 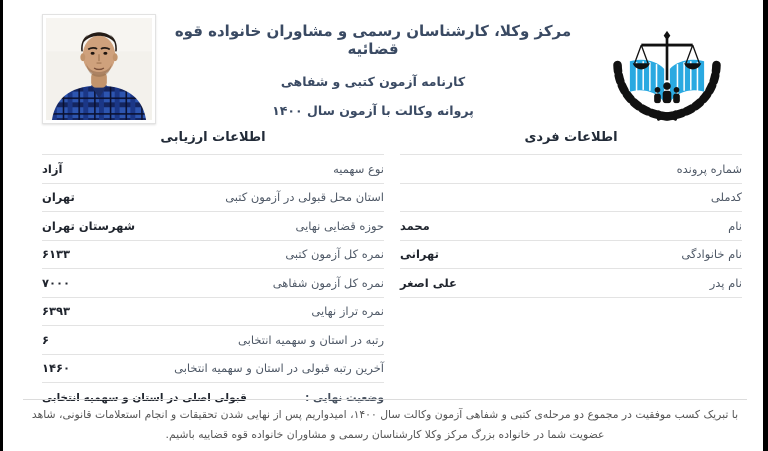 What do you see at coordinates (213, 283) in the screenshot?
I see `row-oral-score: نمره کل آزمون شفاهی ۷۰۰۰` at bounding box center [213, 283].